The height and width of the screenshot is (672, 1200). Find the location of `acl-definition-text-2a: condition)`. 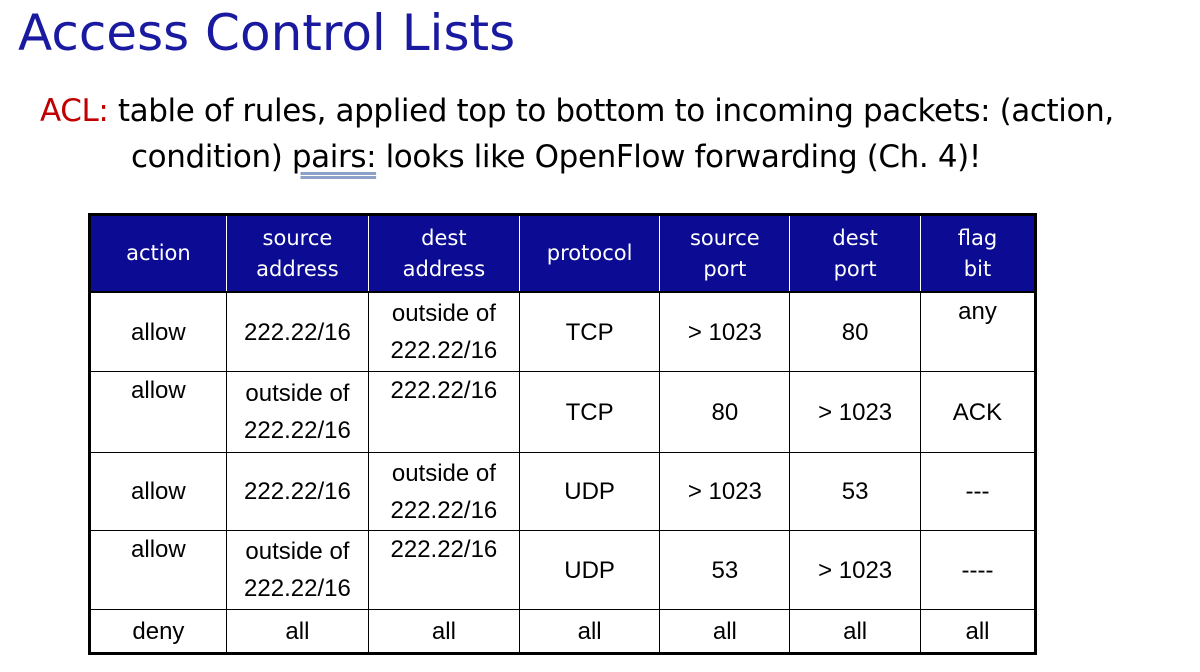

acl-definition-text-2a: condition) is located at coordinates (211, 157).